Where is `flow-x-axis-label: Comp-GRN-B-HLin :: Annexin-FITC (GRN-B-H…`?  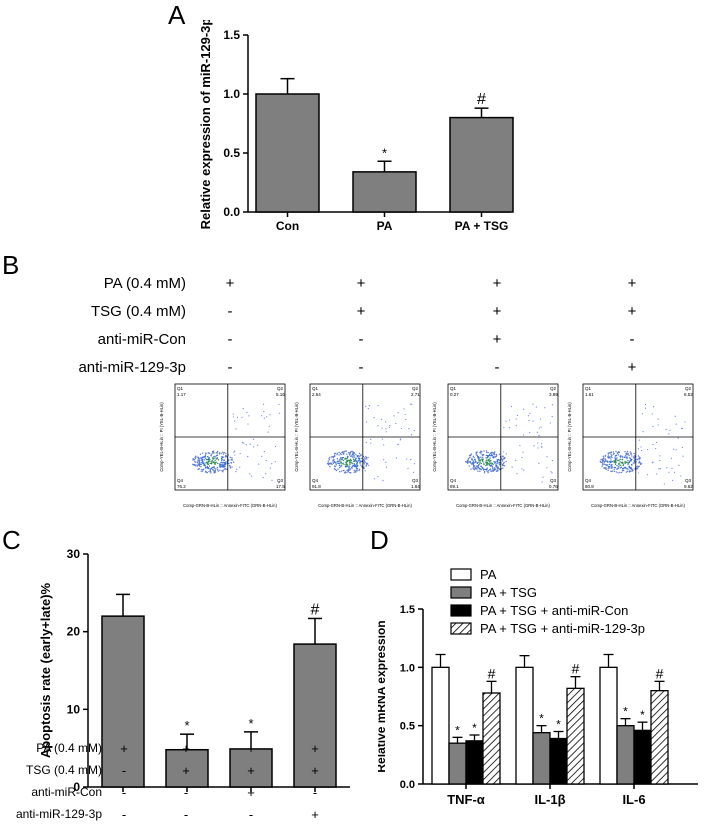 flow-x-axis-label: Comp-GRN-B-HLin :: Annexin-FITC (GRN-B-H… is located at coordinates (365, 505).